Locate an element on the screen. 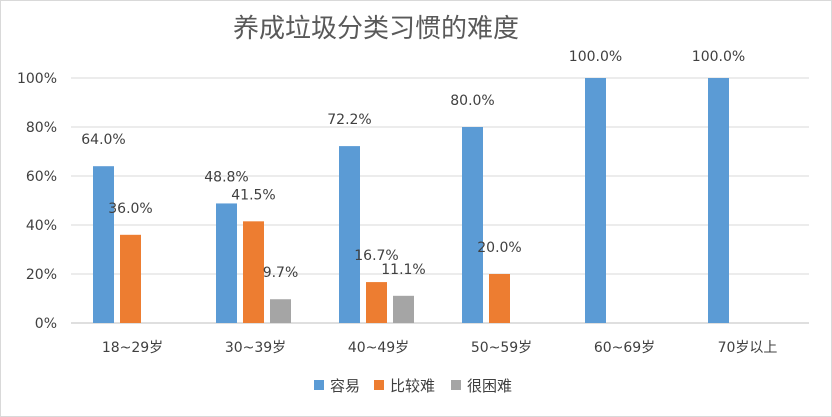 Image resolution: width=832 pixels, height=417 pixels. data-label: 36.0% is located at coordinates (130, 209).